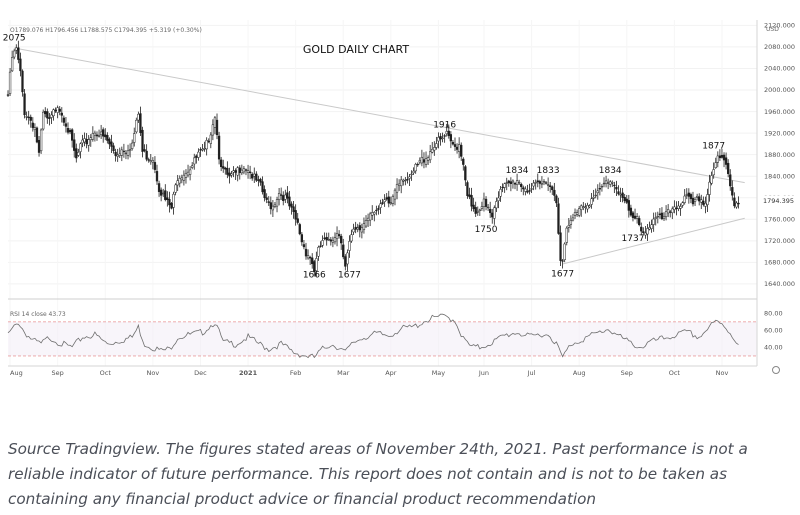 Image resolution: width=800 pixels, height=515 pixels. I want to click on price-annotation: 1677, so click(562, 274).